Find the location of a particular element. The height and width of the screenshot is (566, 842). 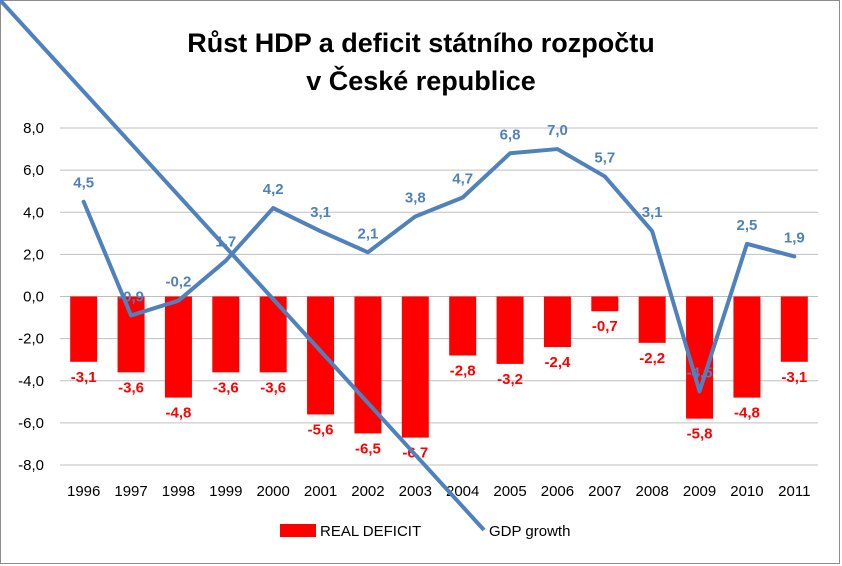

x-tick-label: 2008 is located at coordinates (652, 491).